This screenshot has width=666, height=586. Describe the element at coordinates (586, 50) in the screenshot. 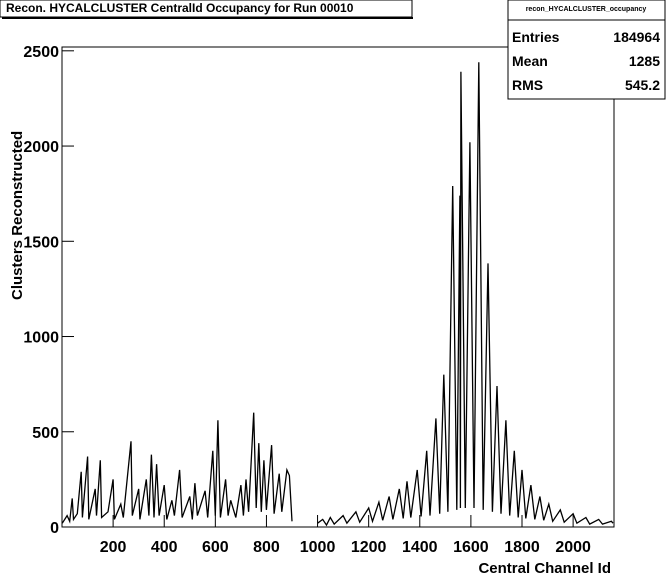

I see `stats-box` at that location.